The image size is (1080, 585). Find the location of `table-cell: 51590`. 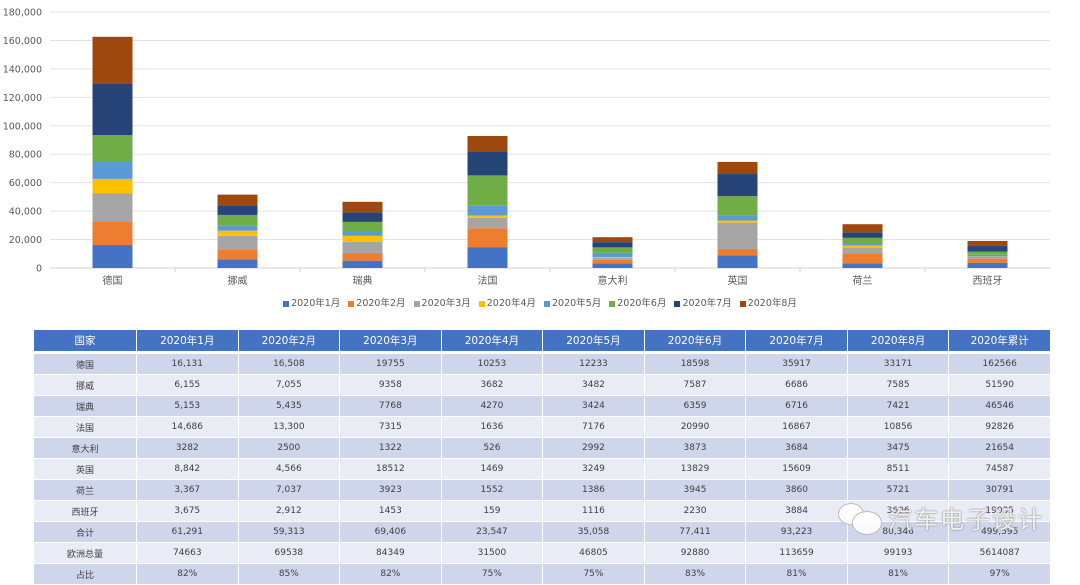

table-cell: 51590 is located at coordinates (1000, 385).